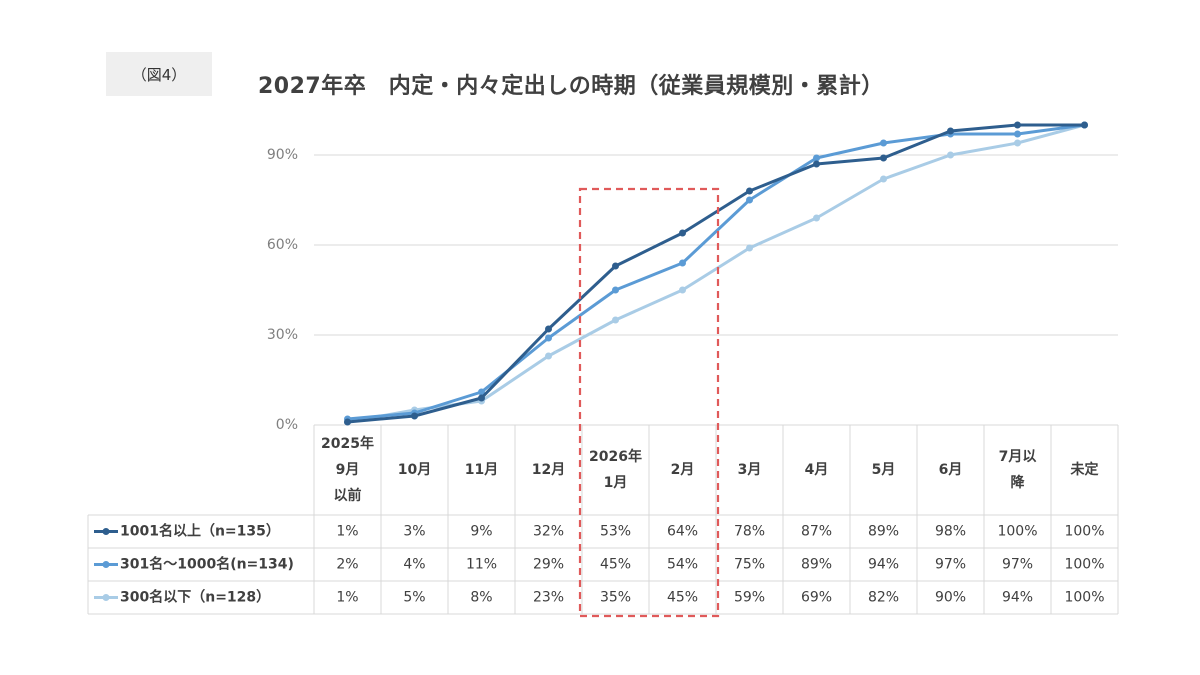 The image size is (1200, 675). Describe the element at coordinates (414, 598) in the screenshot. I see `data-value-label: 5%` at that location.